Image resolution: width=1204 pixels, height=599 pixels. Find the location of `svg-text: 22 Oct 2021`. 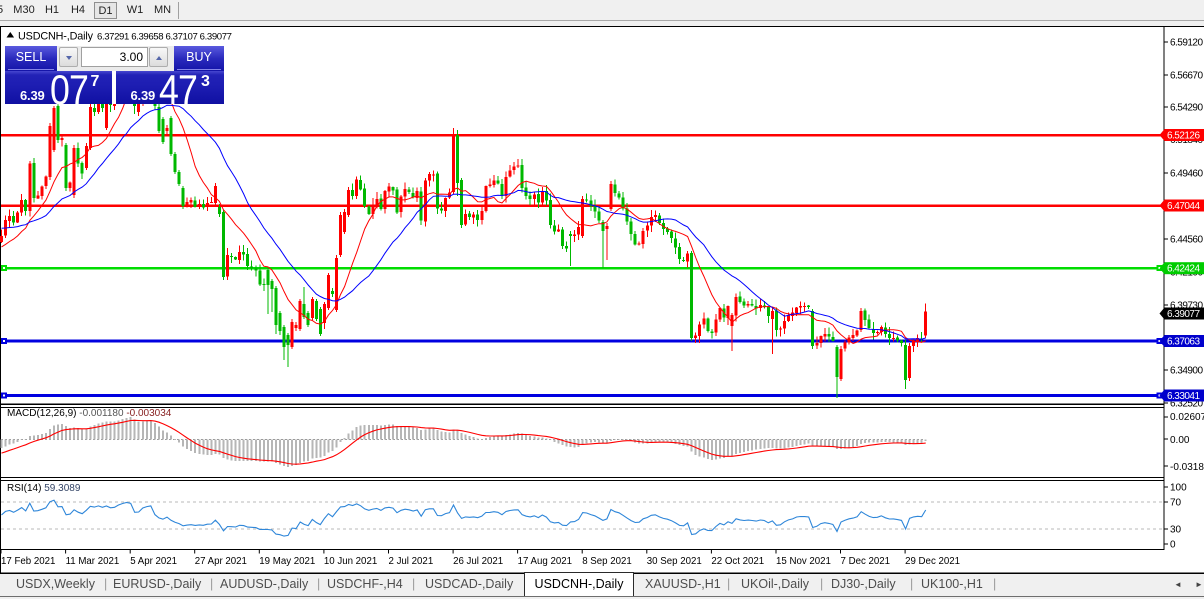

svg-text: 22 Oct 2021 is located at coordinates (737, 561).